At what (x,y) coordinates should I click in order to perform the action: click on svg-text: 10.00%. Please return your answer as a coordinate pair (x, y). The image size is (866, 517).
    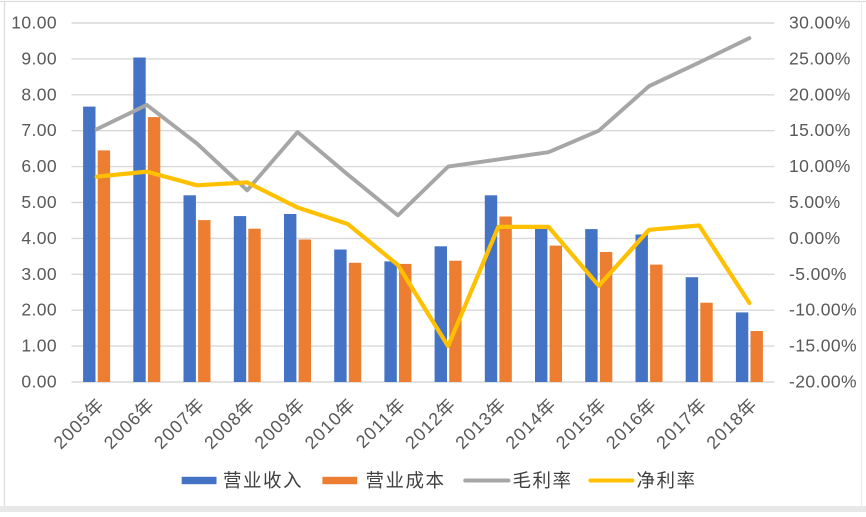
    Looking at the image, I should click on (820, 166).